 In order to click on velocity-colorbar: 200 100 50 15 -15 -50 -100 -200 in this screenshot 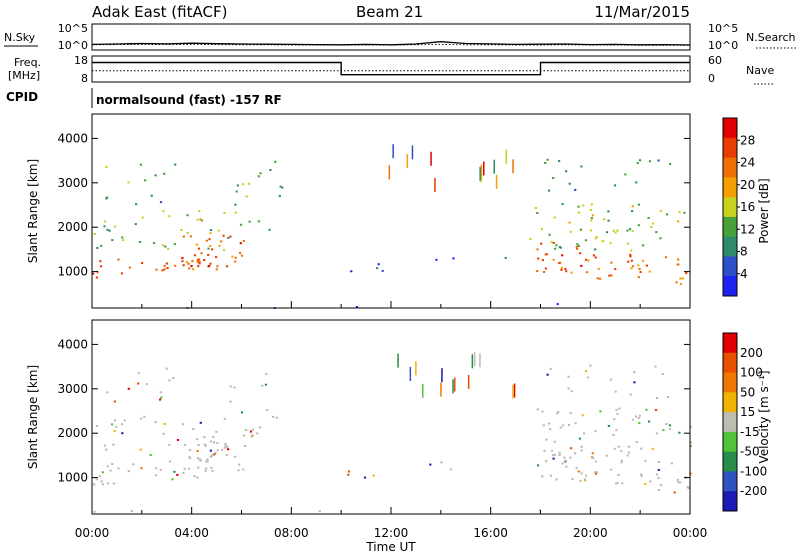, I will do `click(744, 422)`.